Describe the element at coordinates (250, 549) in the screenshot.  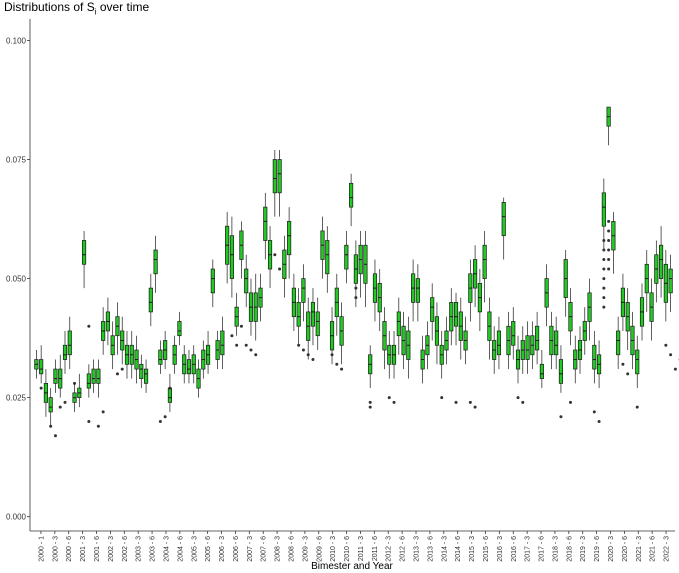
I see `x-tick-label: 2007 - 3` at that location.